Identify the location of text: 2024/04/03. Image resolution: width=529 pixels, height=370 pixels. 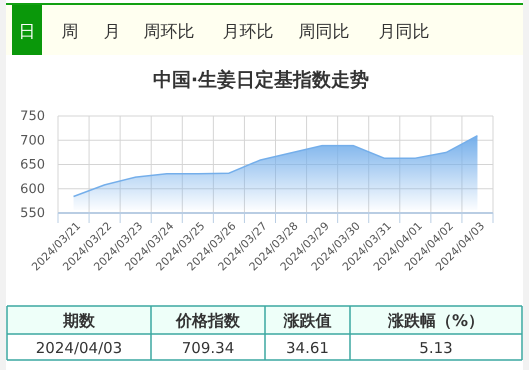
(79, 348).